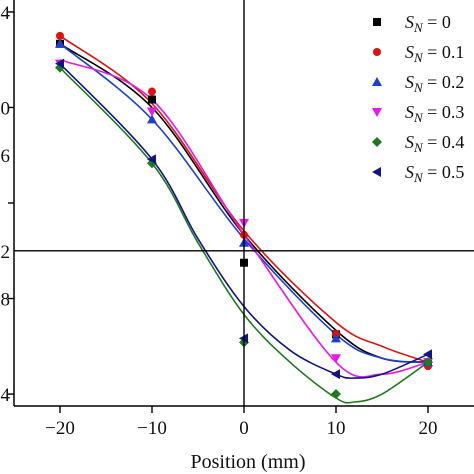 Image resolution: width=474 pixels, height=474 pixels. I want to click on y-axis-ticks: 4 0 6 2 8 4, so click(7, 204).